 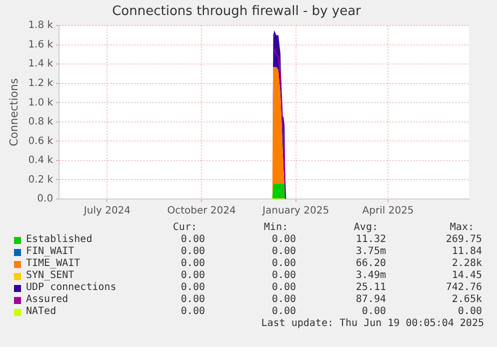 I want to click on text: 87.94, so click(x=371, y=300).